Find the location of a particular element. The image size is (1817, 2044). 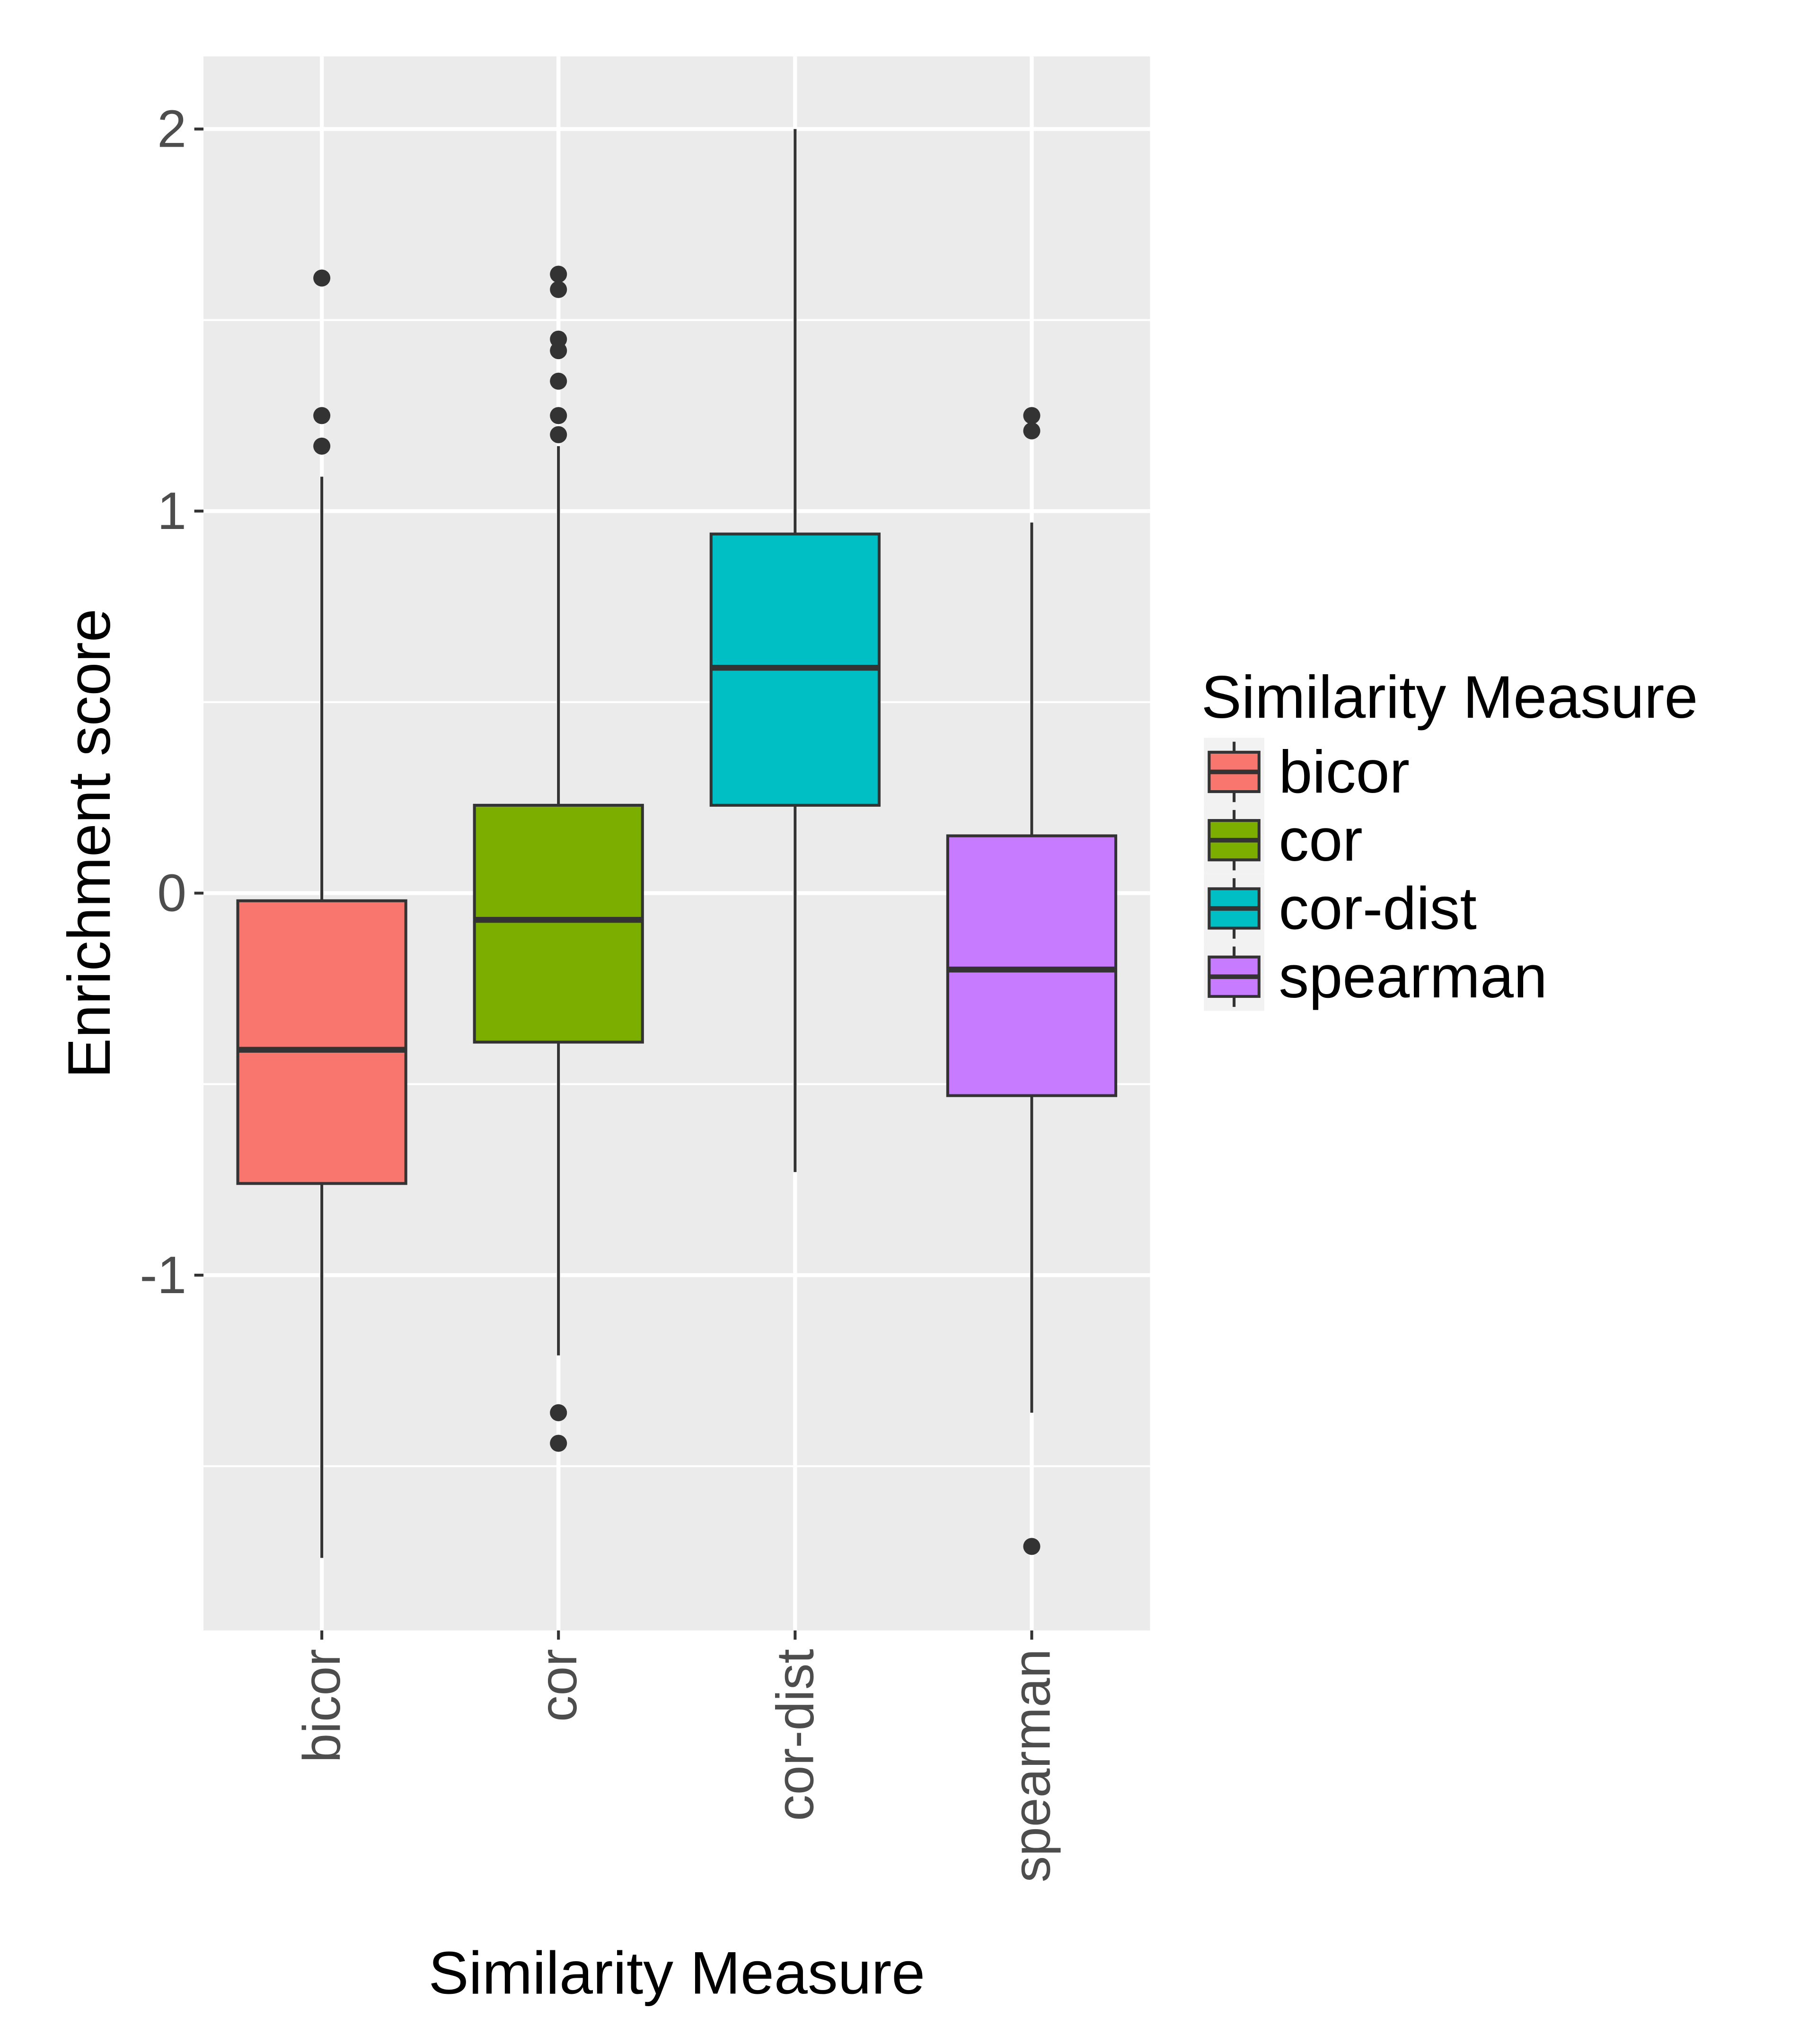

y-tick-label-0: -1 is located at coordinates (163, 1275).